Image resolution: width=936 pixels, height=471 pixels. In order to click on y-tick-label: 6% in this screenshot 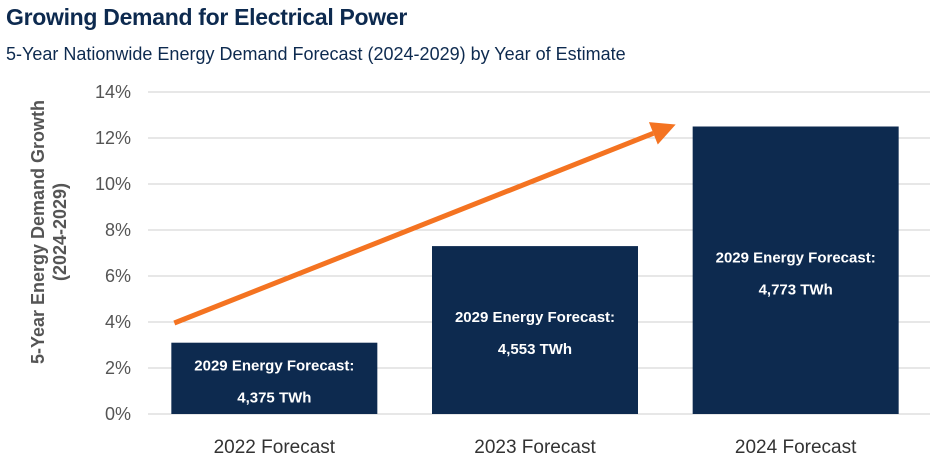, I will do `click(118, 276)`.